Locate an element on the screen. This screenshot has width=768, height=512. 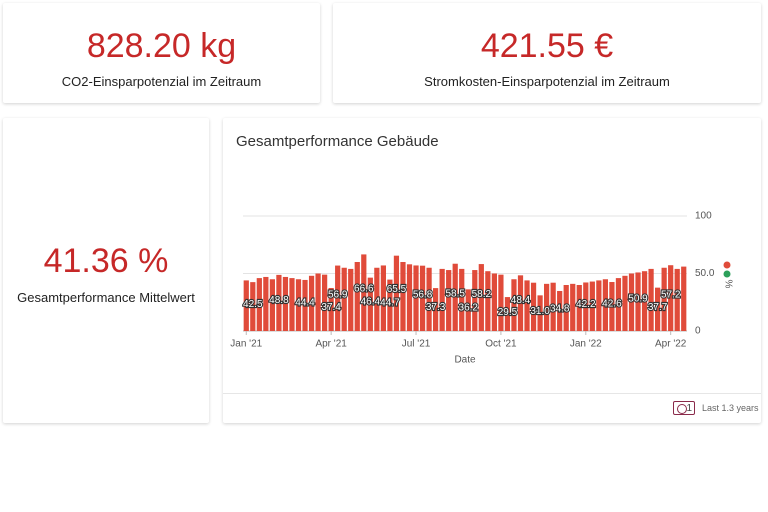
kpi-label: CO2-Einsparpotenzial im Zeitraum is located at coordinates (161, 81).